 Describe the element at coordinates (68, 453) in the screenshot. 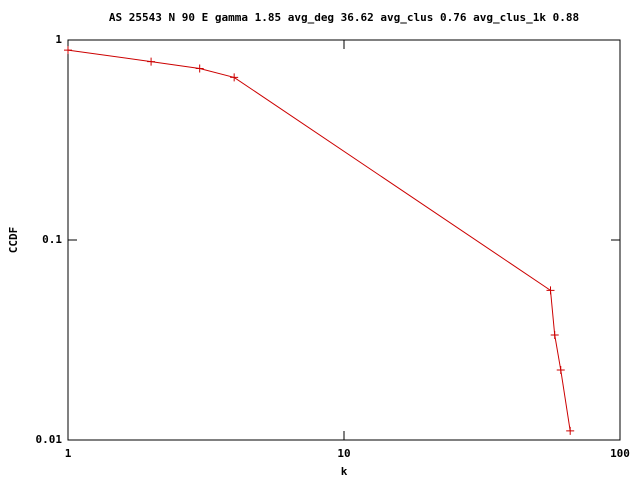

I see `x-tick-label: 1` at that location.